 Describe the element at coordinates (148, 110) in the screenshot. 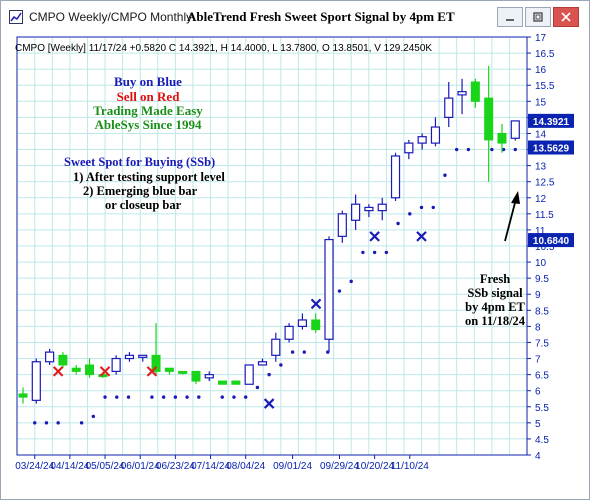

I see `legend-easy: Trading Made Easy` at that location.